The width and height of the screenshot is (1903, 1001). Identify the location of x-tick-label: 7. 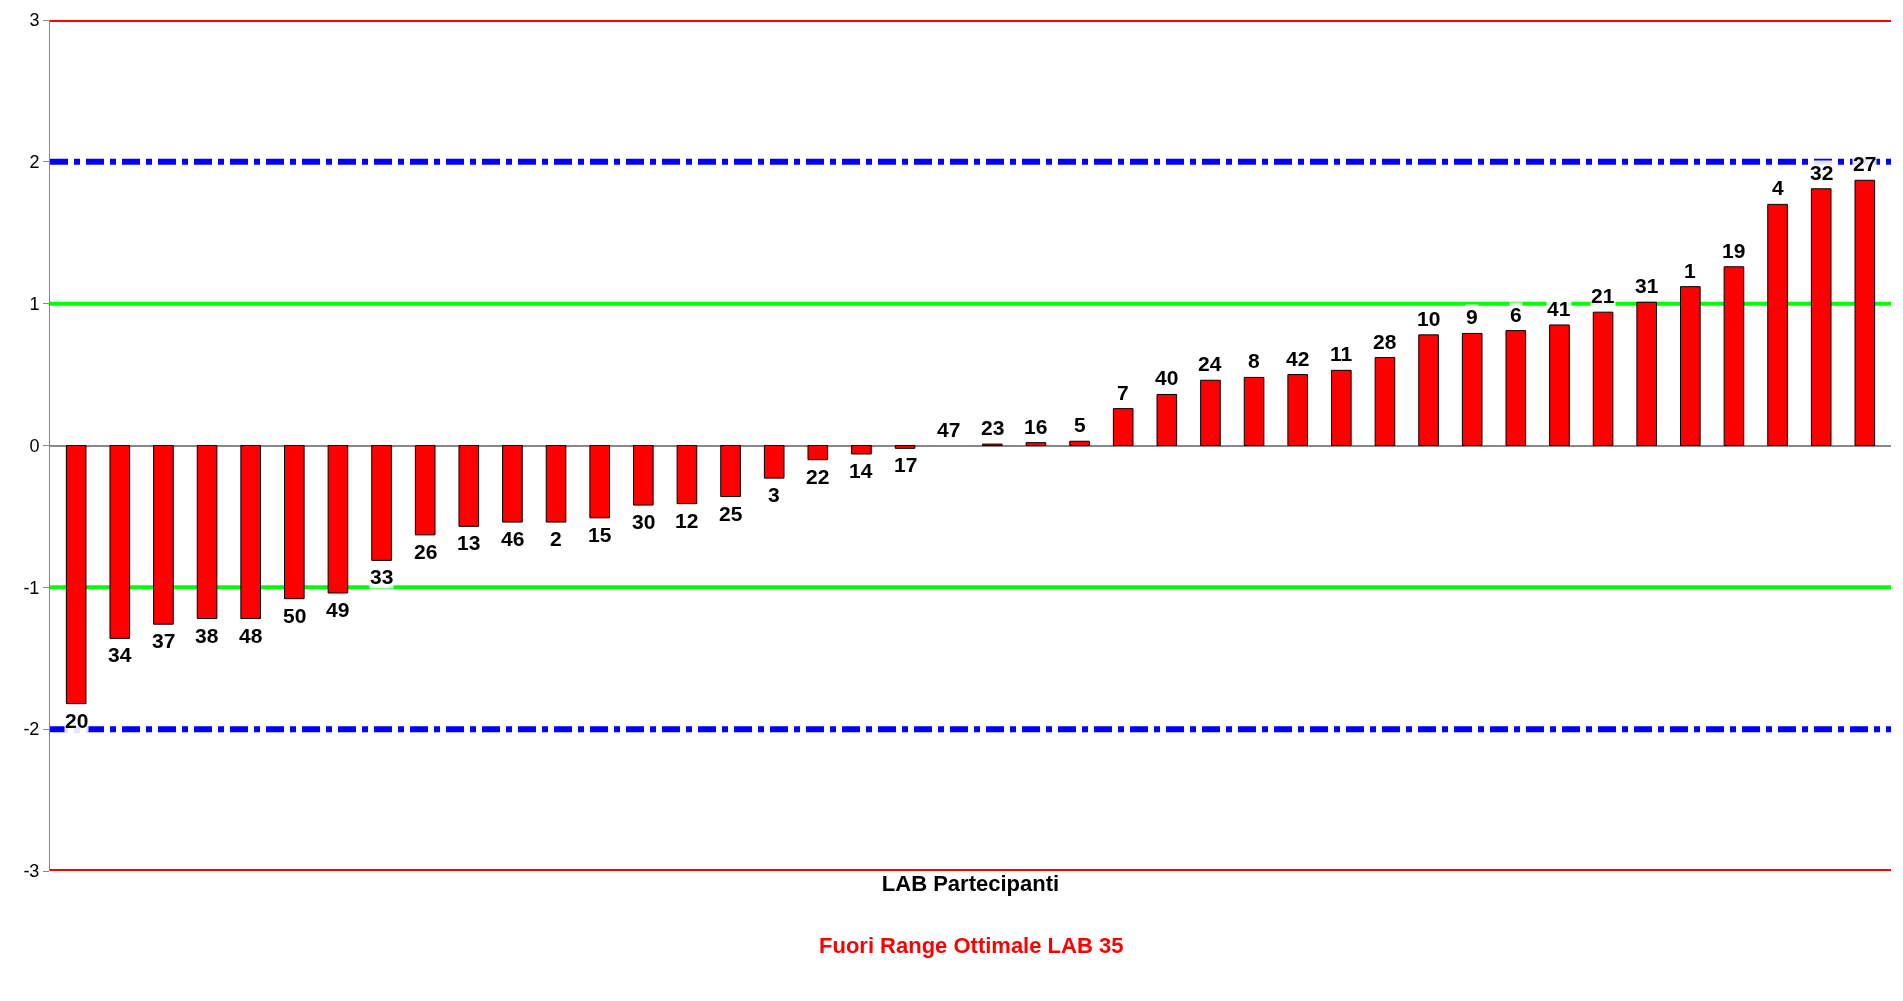
(1123, 392).